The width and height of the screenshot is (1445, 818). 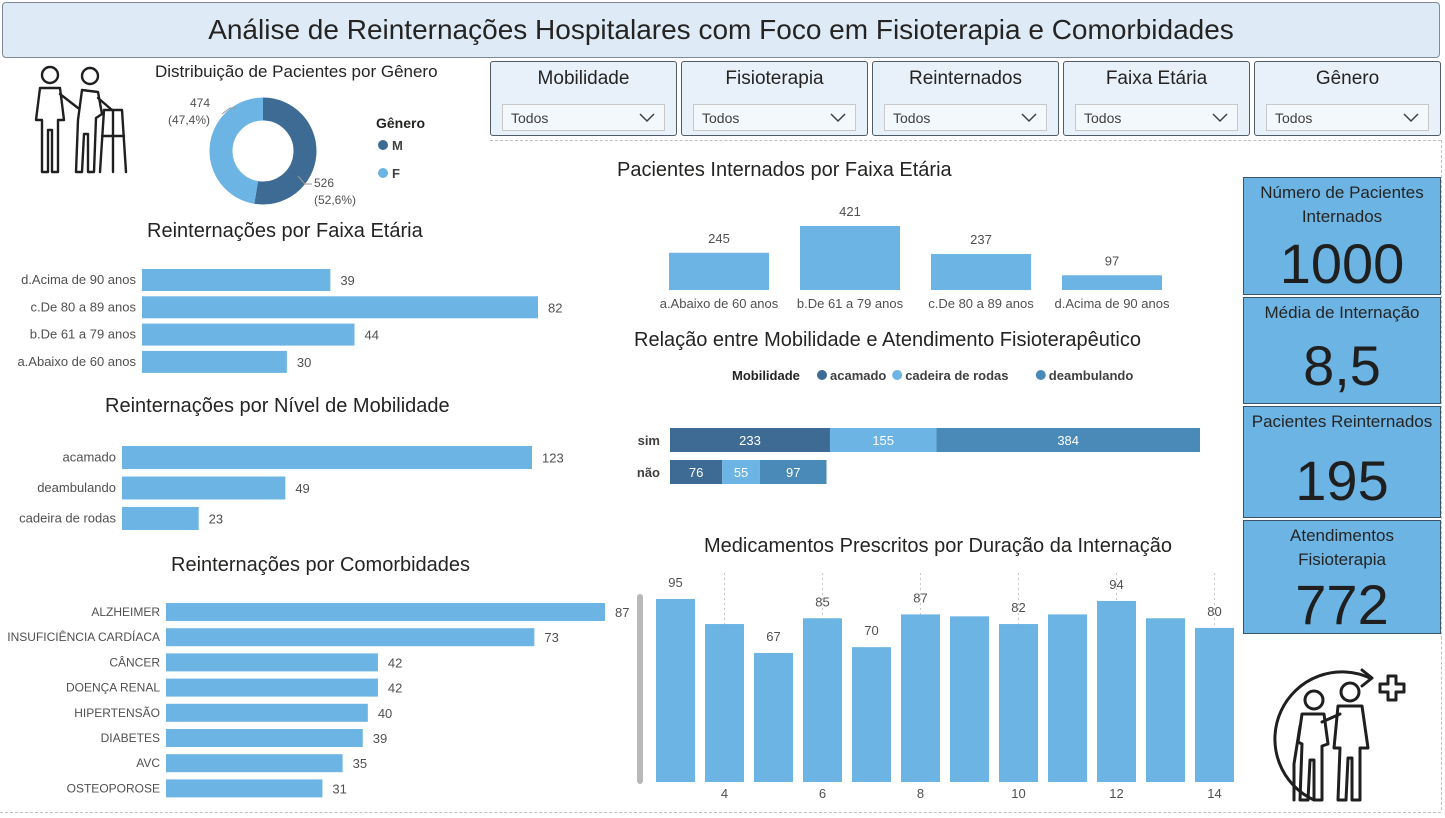 I want to click on kpi-card-media-internacao: Média de Internação 8,5, so click(x=1342, y=350).